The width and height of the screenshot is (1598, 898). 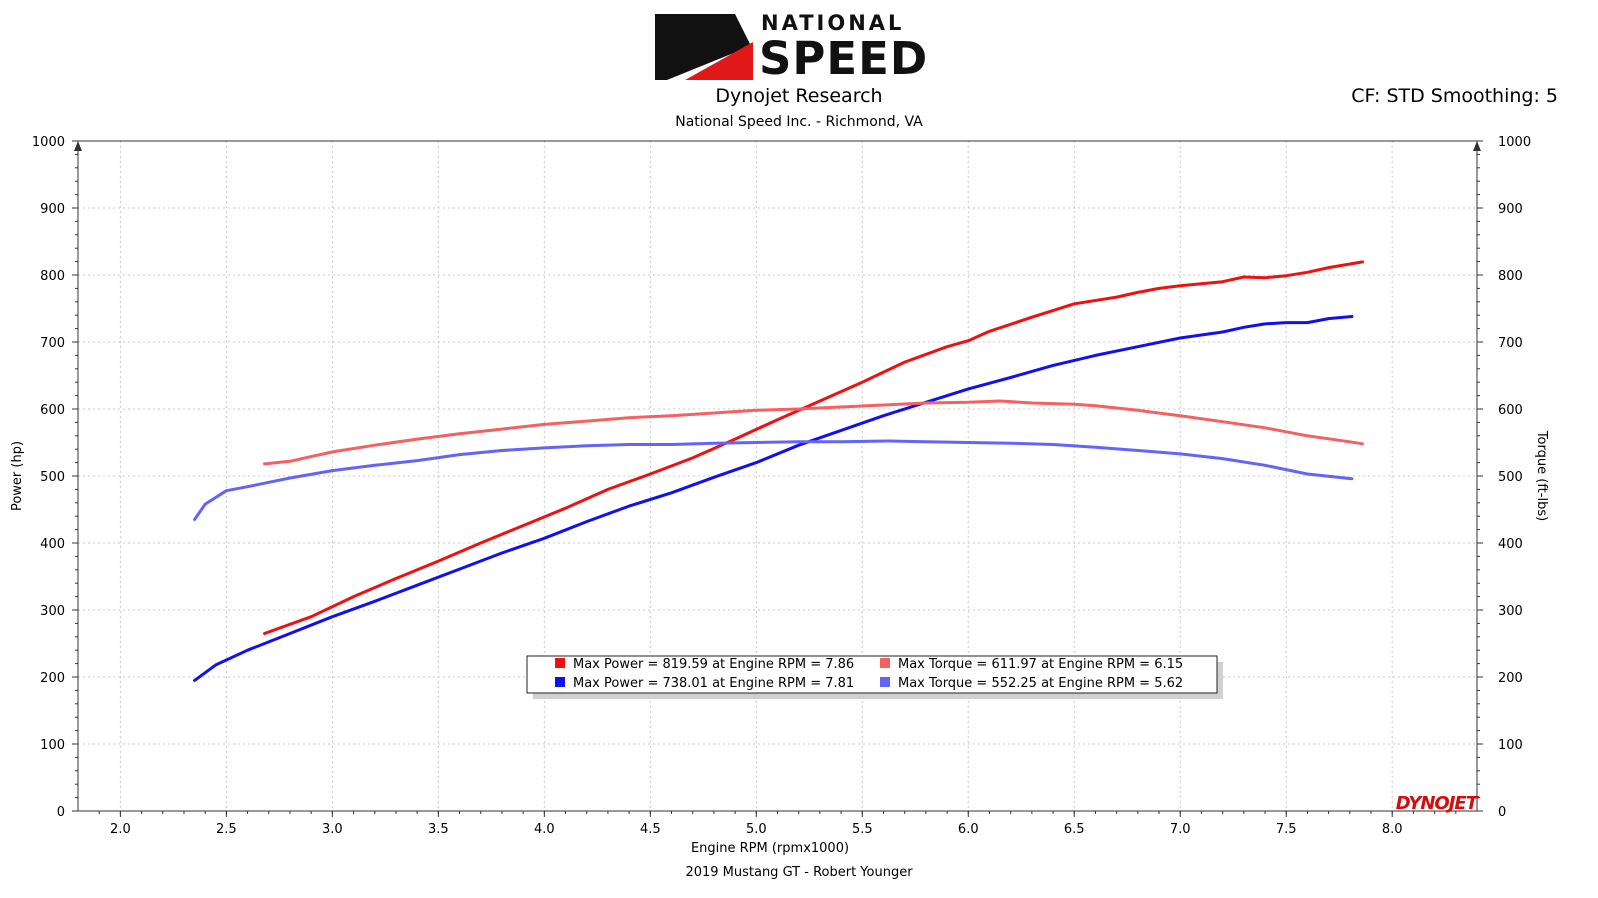 I want to click on y2-tick-label: 900, so click(x=1510, y=209).